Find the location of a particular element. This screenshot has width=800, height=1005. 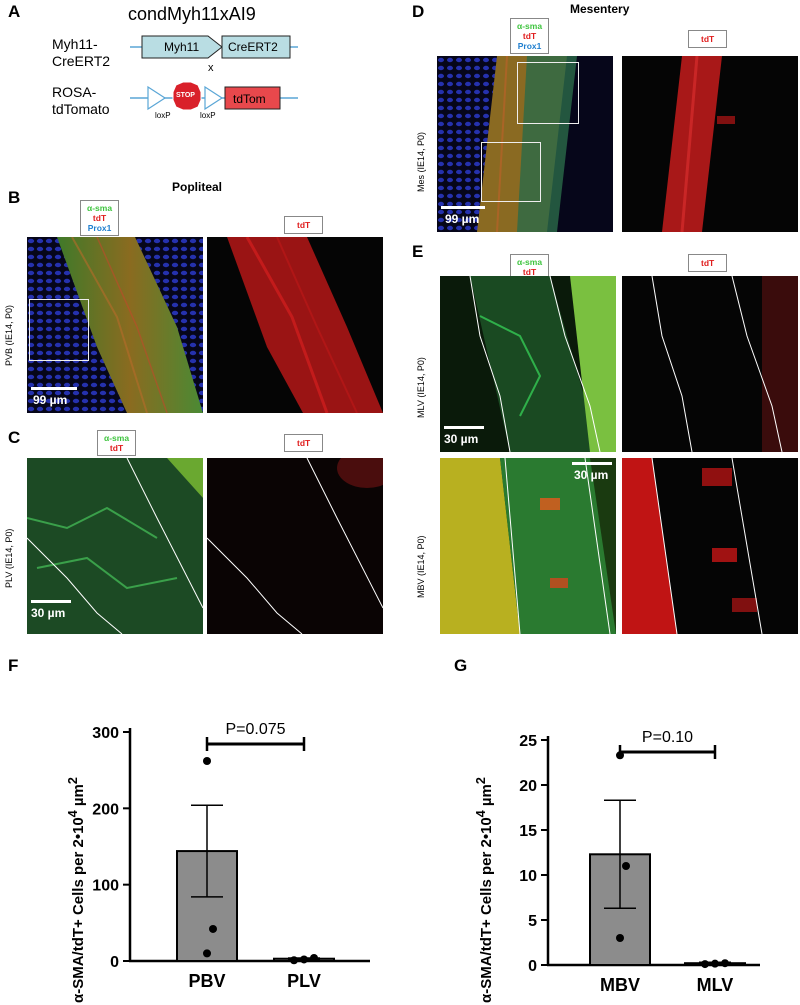

chart-g-ylabel-sup2: 2 is located at coordinates (481, 781).